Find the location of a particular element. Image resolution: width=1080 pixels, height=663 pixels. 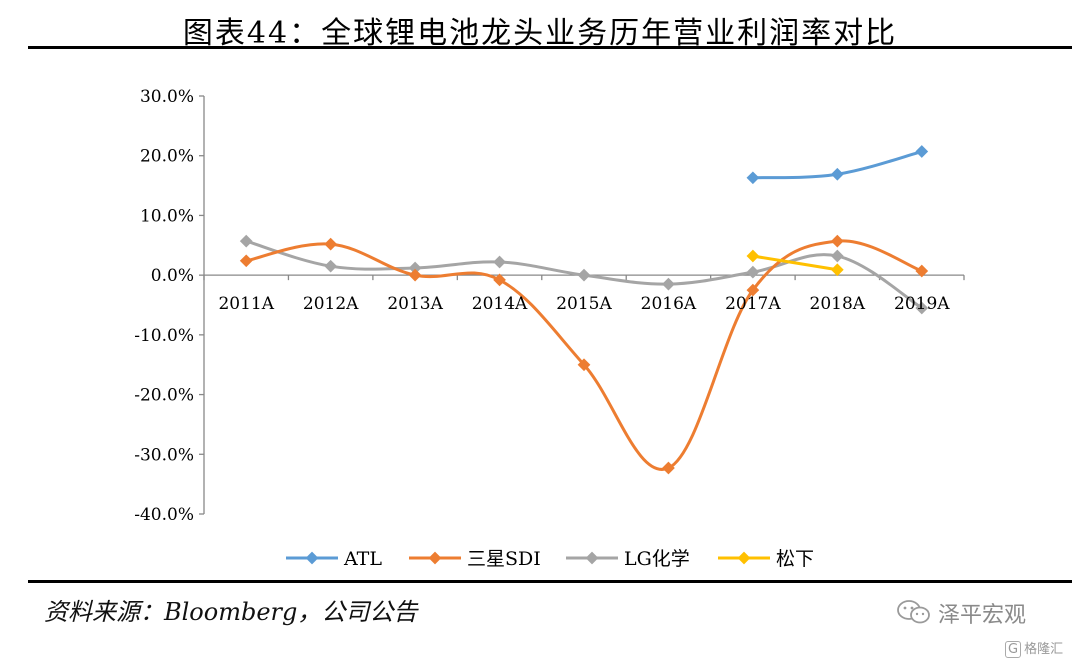

y-tick-label: 0.0% is located at coordinates (172, 276).